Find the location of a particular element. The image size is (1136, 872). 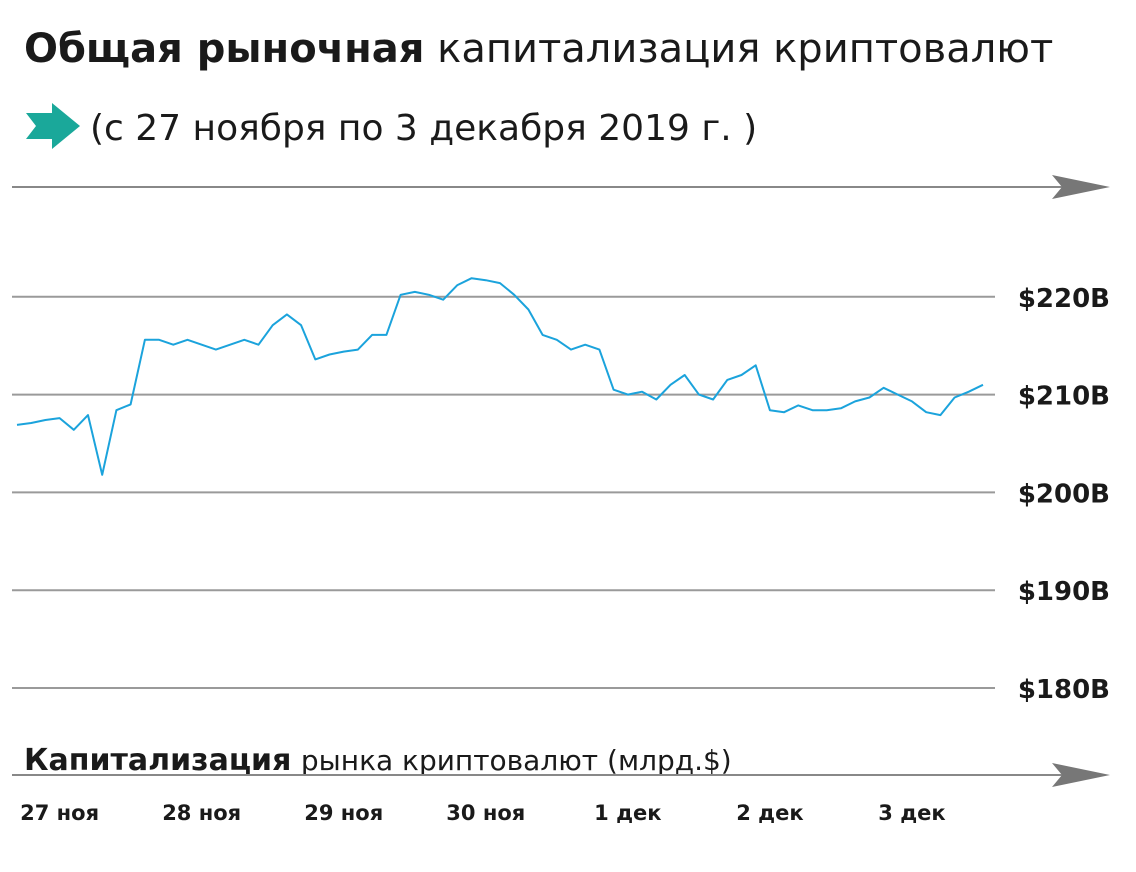

axis-label-bold: Капитализация is located at coordinates (157, 760).